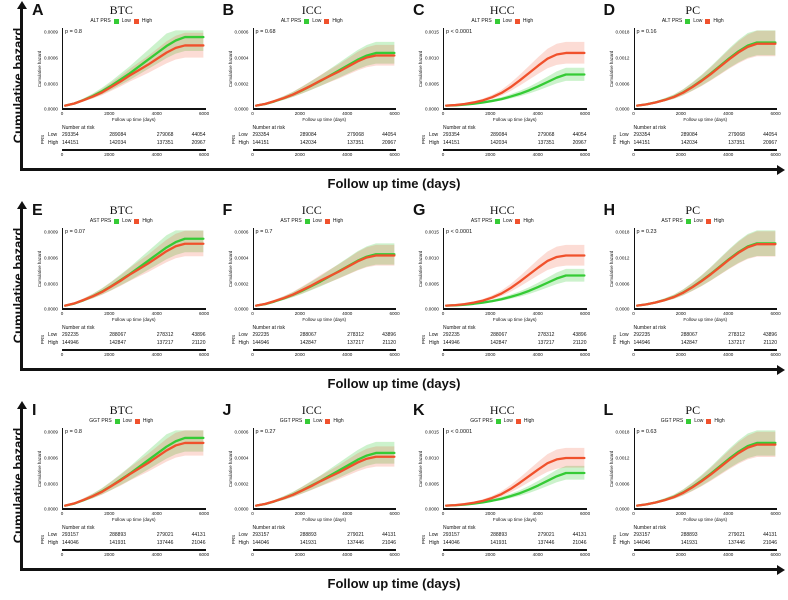 Image resolution: width=788 pixels, height=600 pixels. I want to click on risk-count: 278312, so click(165, 335).